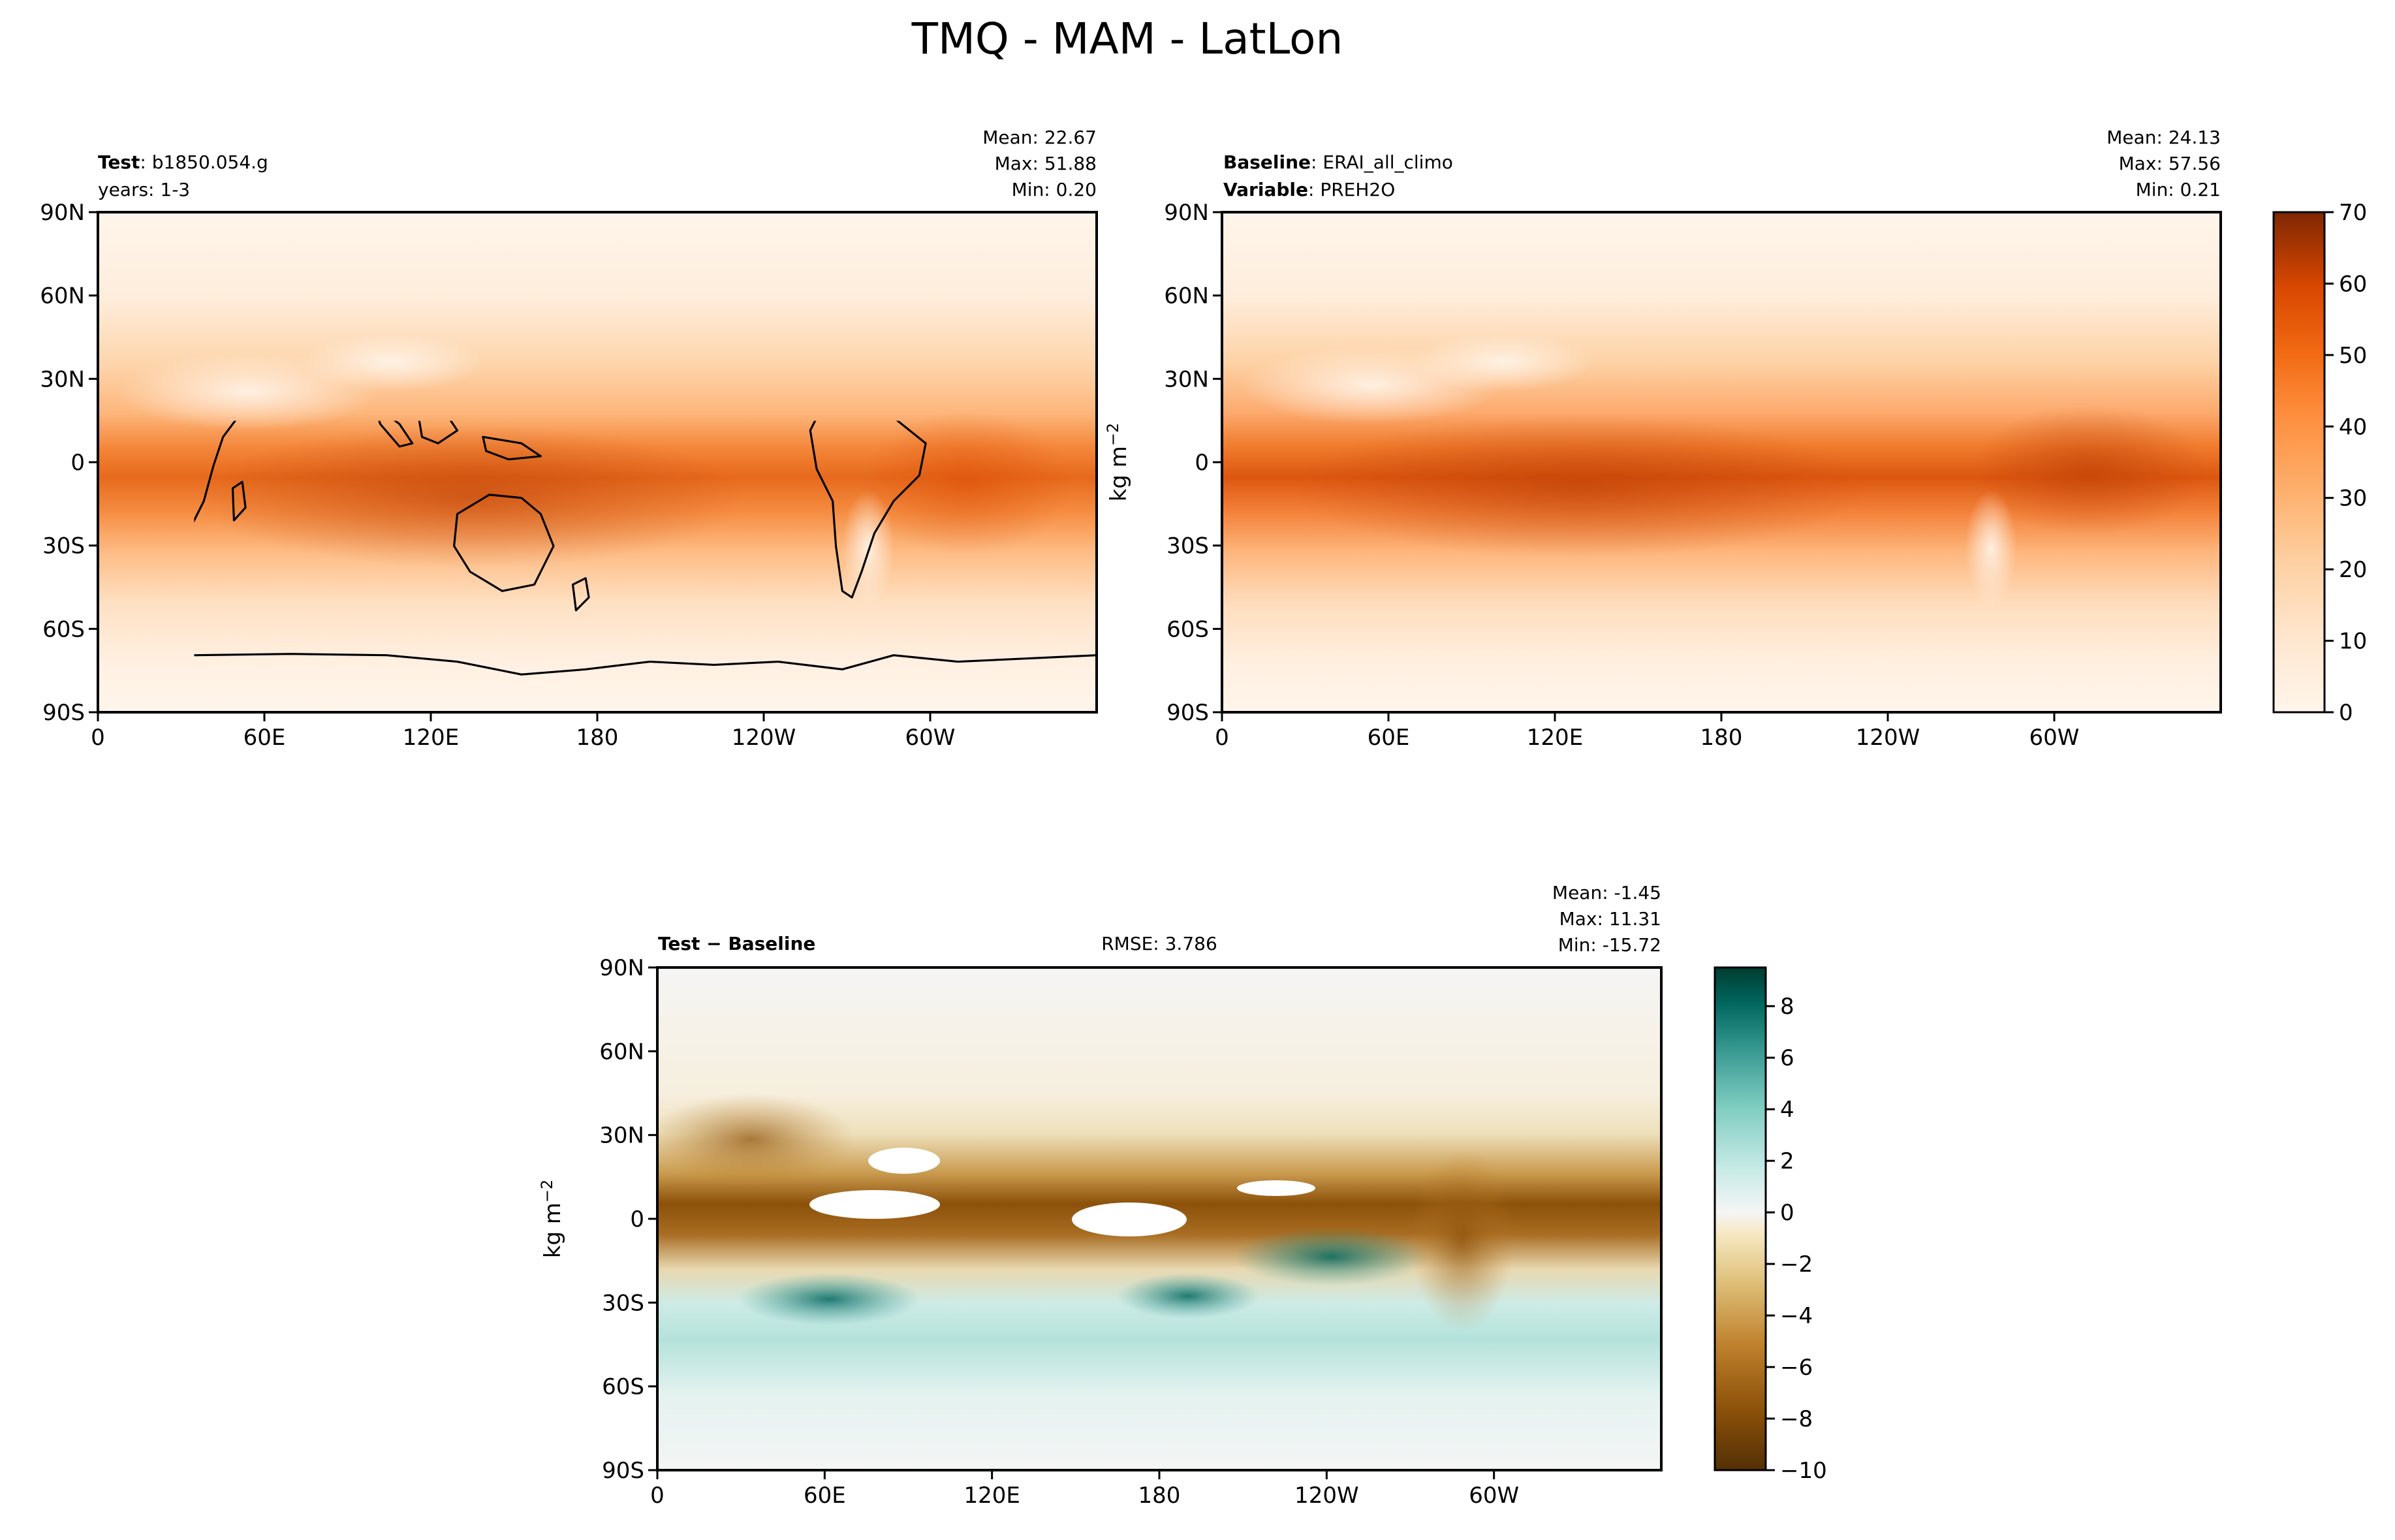 The width and height of the screenshot is (2395, 1540). What do you see at coordinates (145, 162) in the screenshot?
I see `test-colon: :` at bounding box center [145, 162].